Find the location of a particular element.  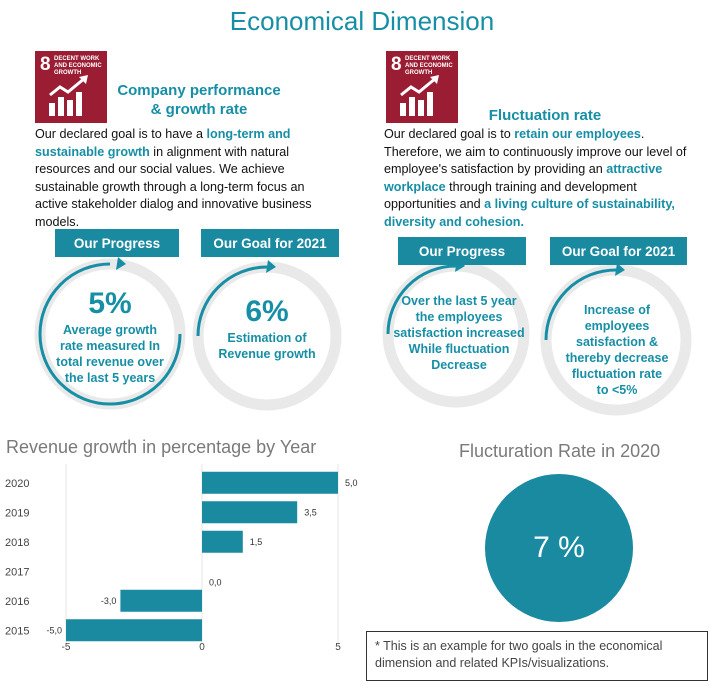

right-goal-ring-arc is located at coordinates (580, 304).